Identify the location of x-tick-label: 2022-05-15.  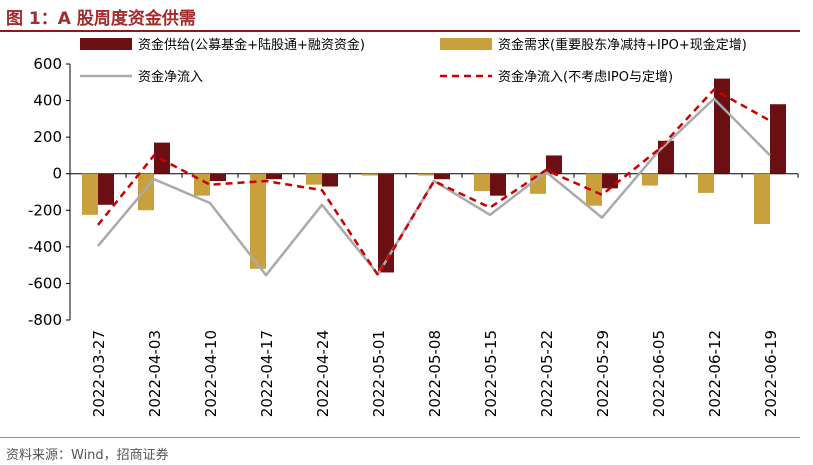
(491, 373).